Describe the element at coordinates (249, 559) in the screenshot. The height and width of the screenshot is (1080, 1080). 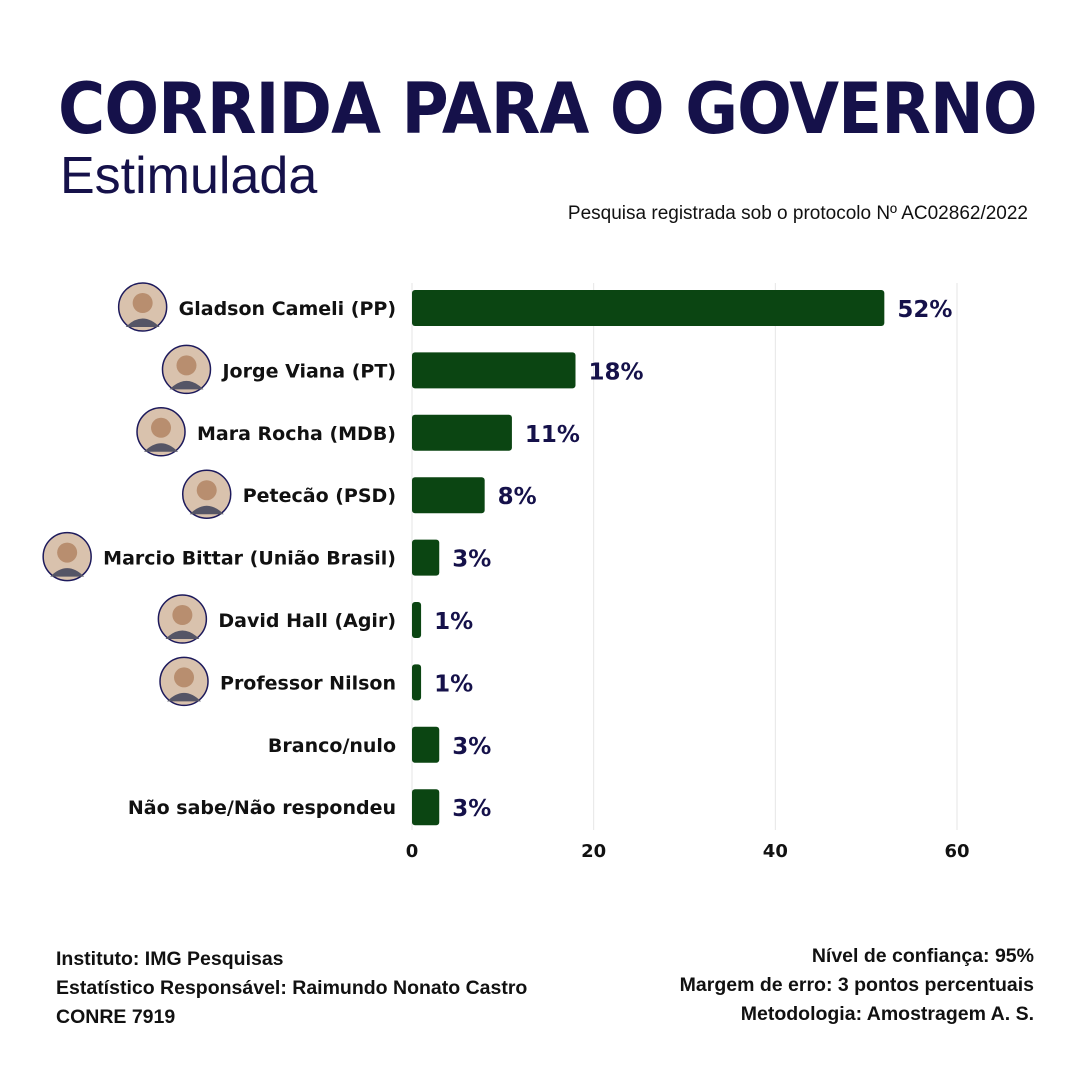
I see `category-label: Marcio Bittar (União Brasil)` at that location.